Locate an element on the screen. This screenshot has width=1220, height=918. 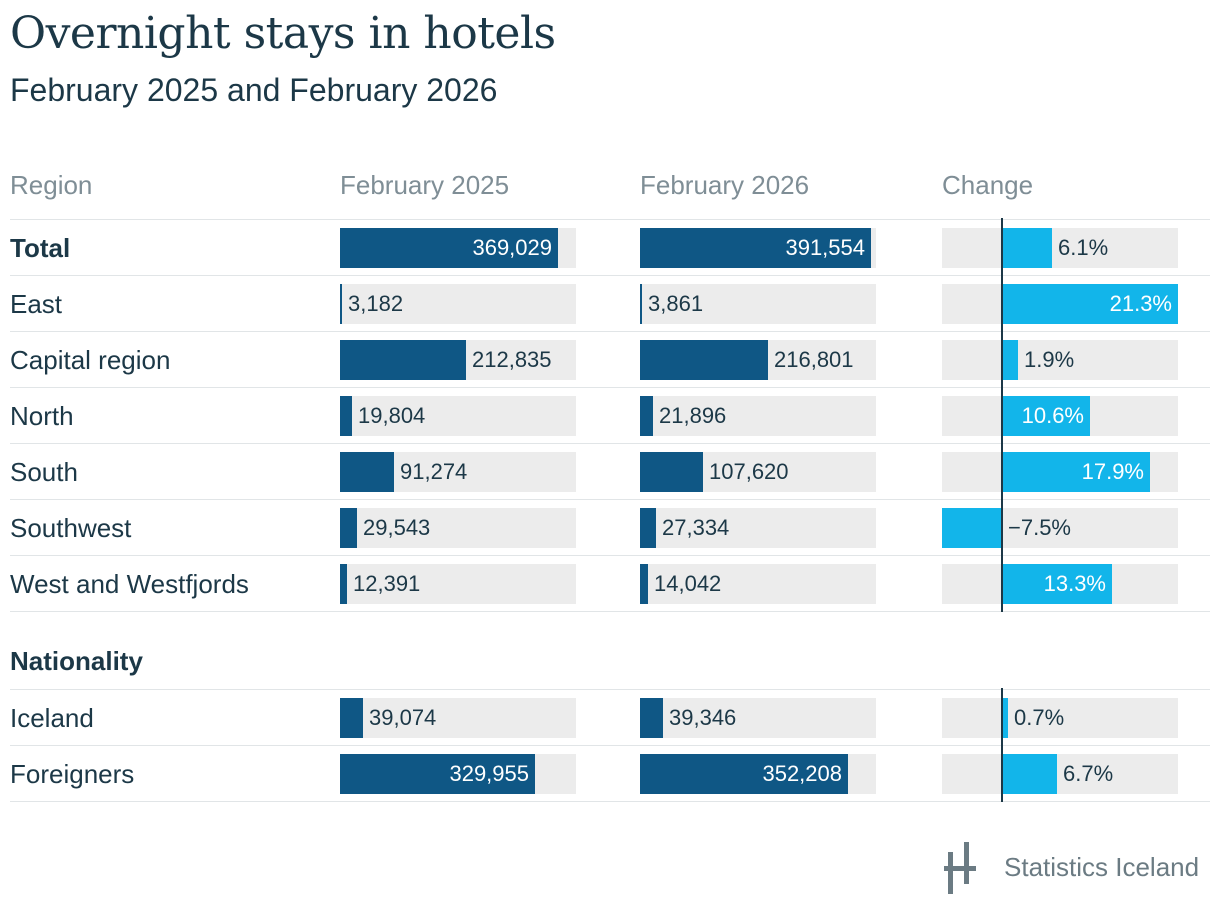
row-southwest-2026-bar is located at coordinates (648, 528).